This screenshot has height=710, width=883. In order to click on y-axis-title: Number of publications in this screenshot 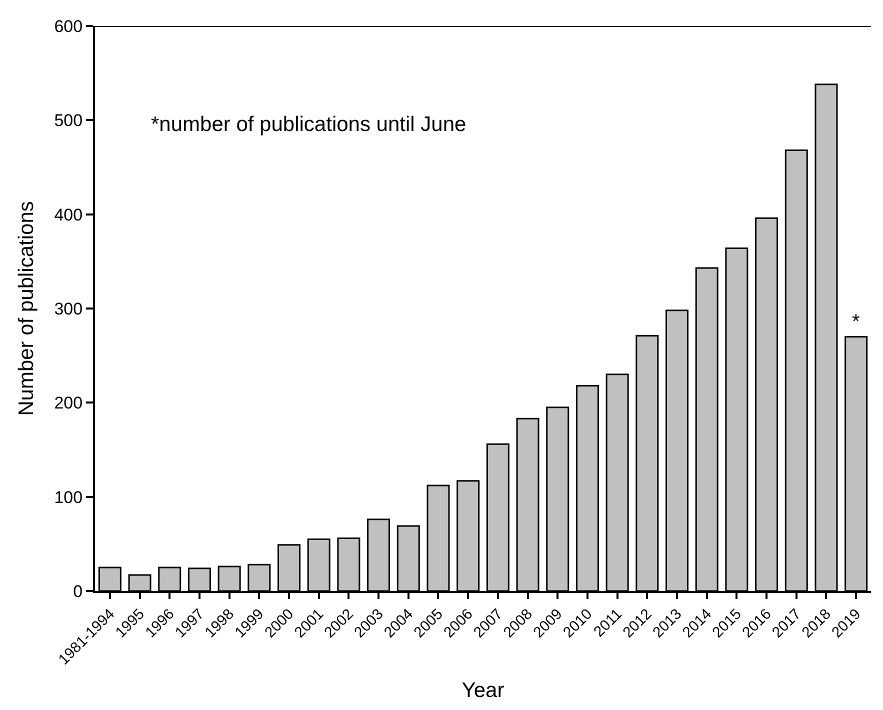, I will do `click(26, 308)`.